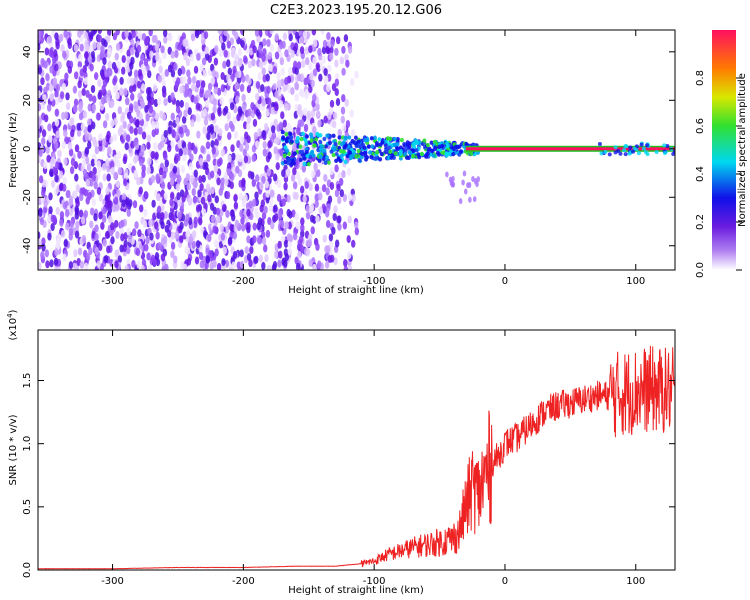  I want to click on snr-y-tick-label: 0.0, so click(27, 570).